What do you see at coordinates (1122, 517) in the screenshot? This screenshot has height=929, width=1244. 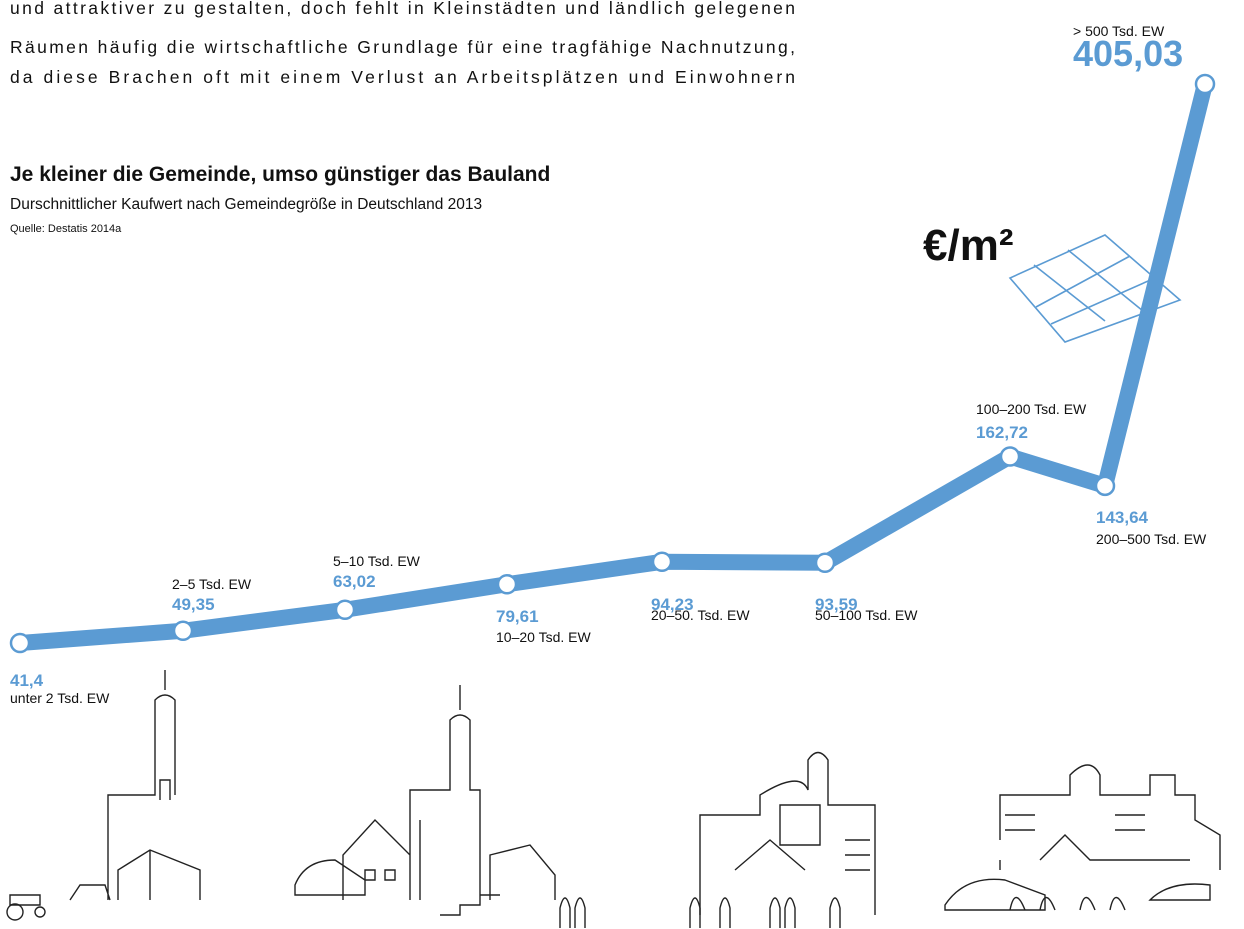 I see `value-label: 143,64` at bounding box center [1122, 517].